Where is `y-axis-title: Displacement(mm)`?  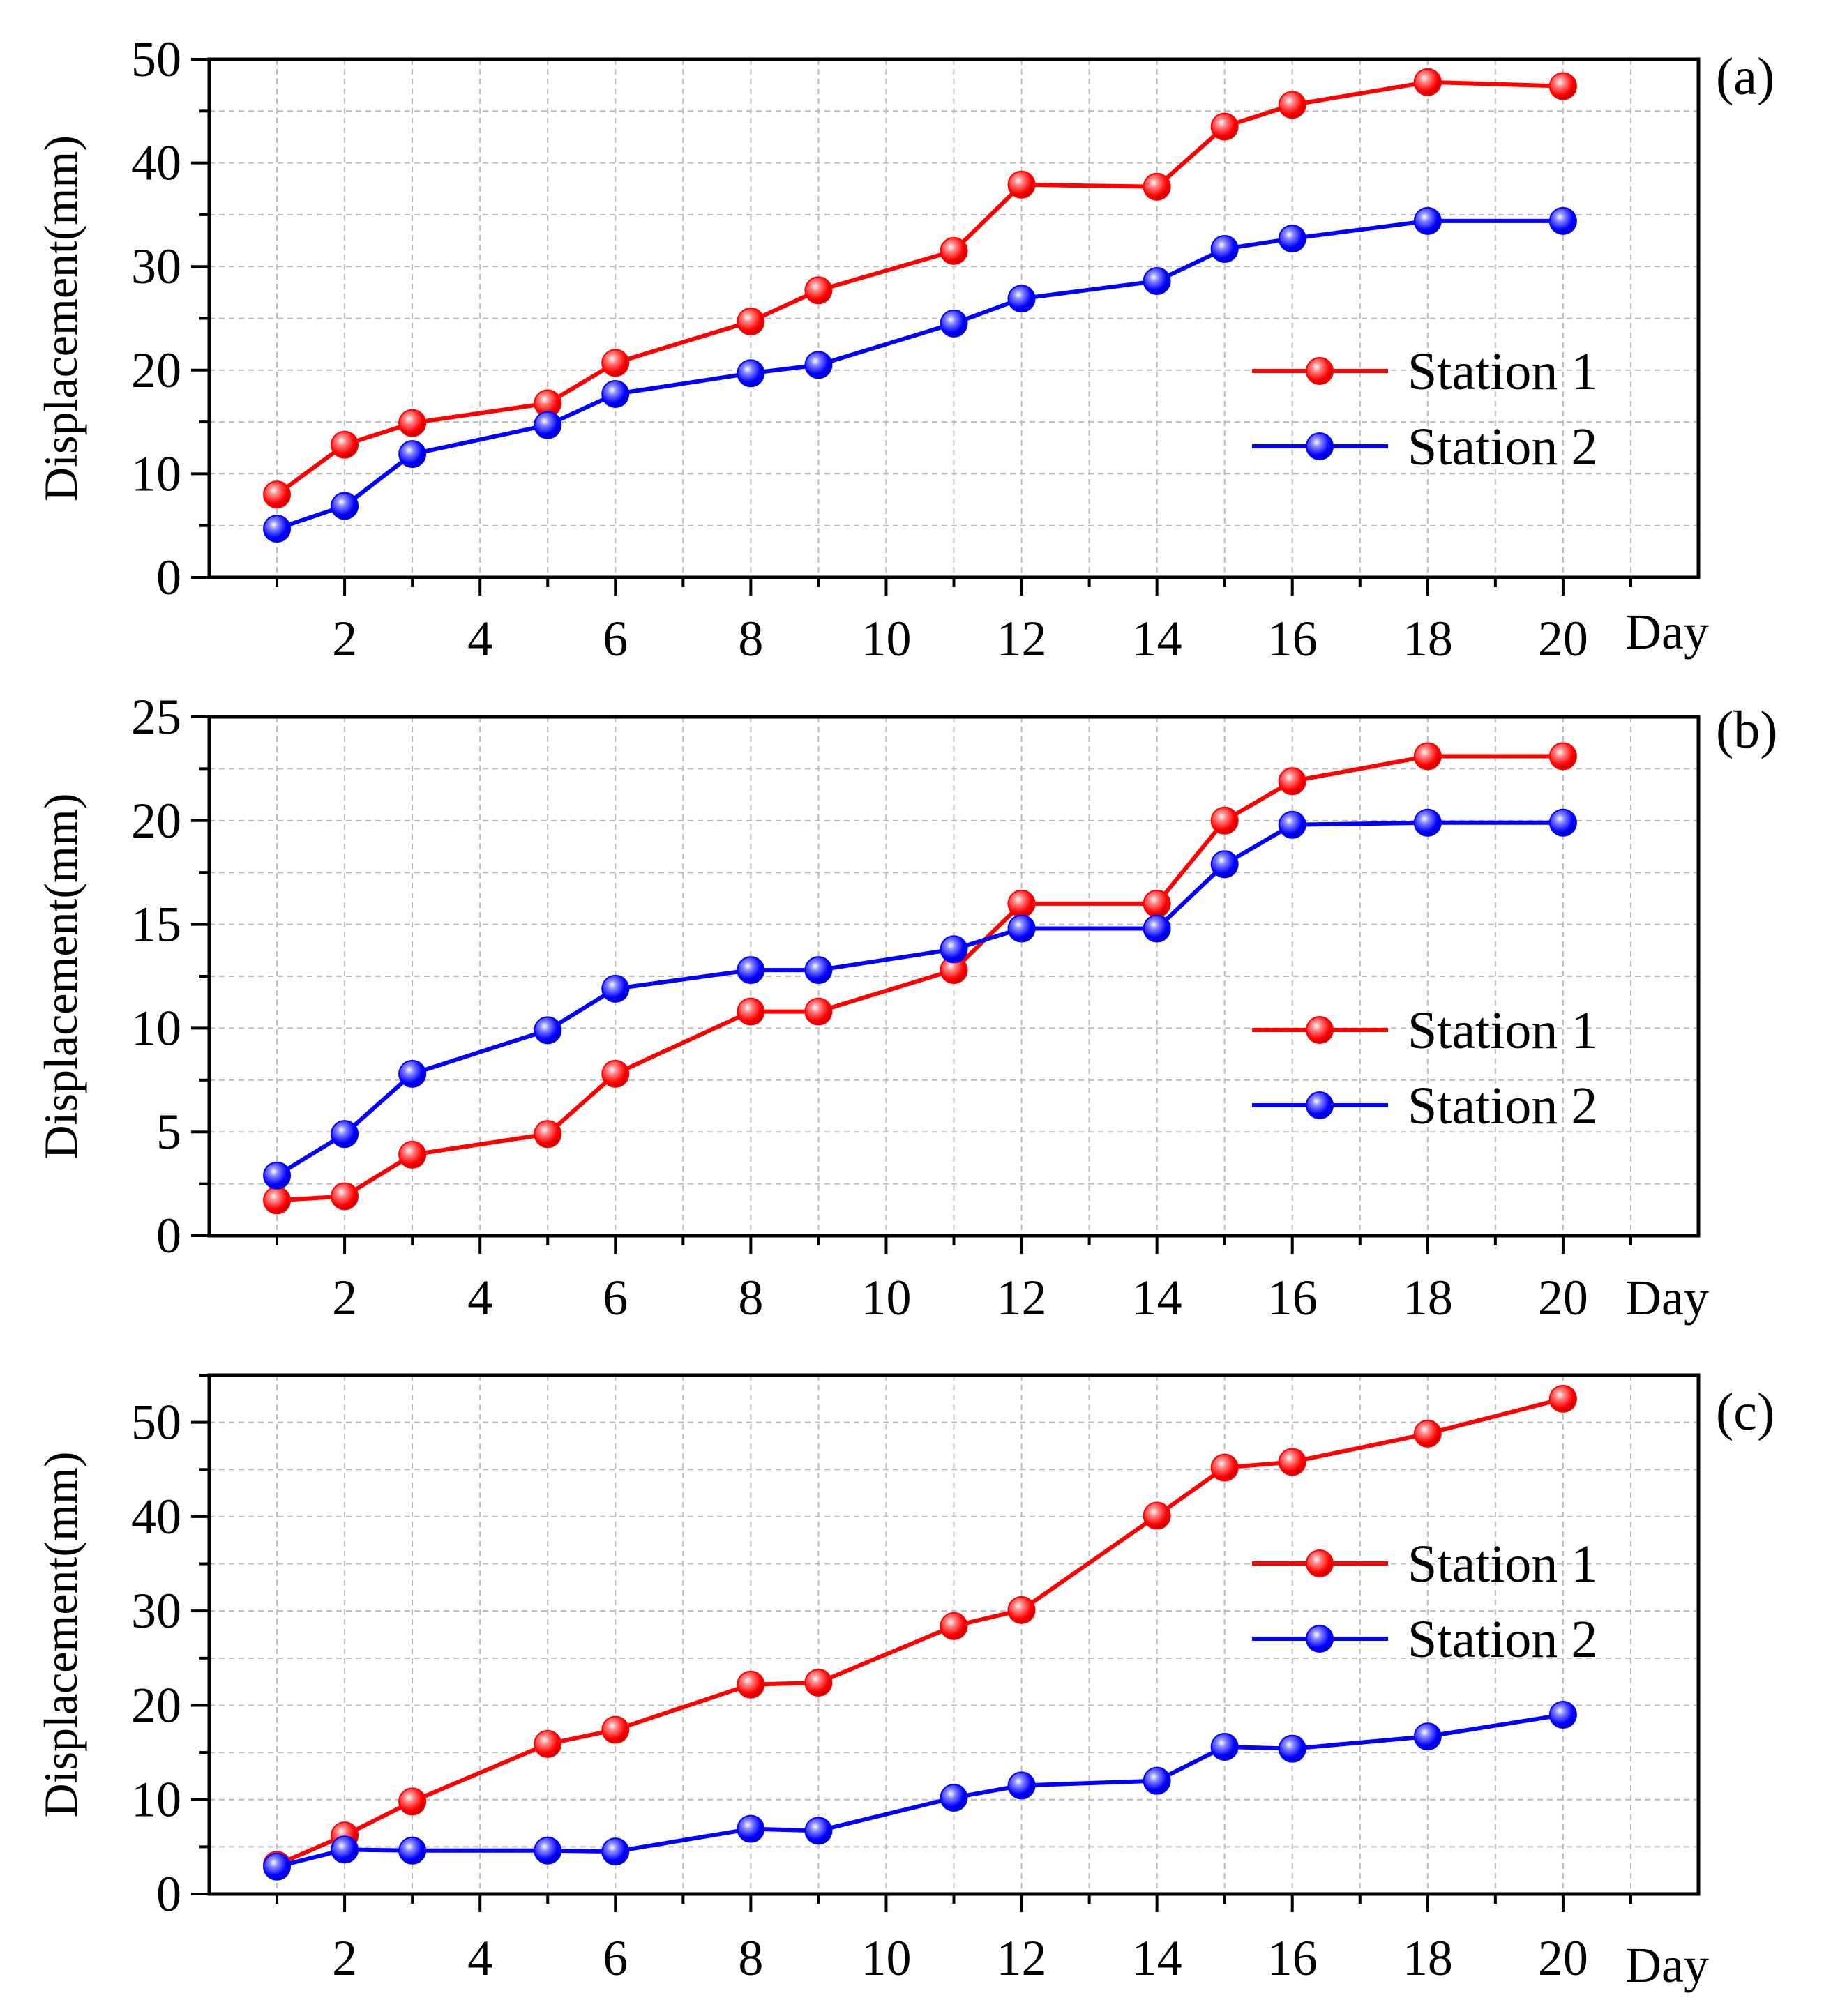 y-axis-title: Displacement(mm) is located at coordinates (60, 318).